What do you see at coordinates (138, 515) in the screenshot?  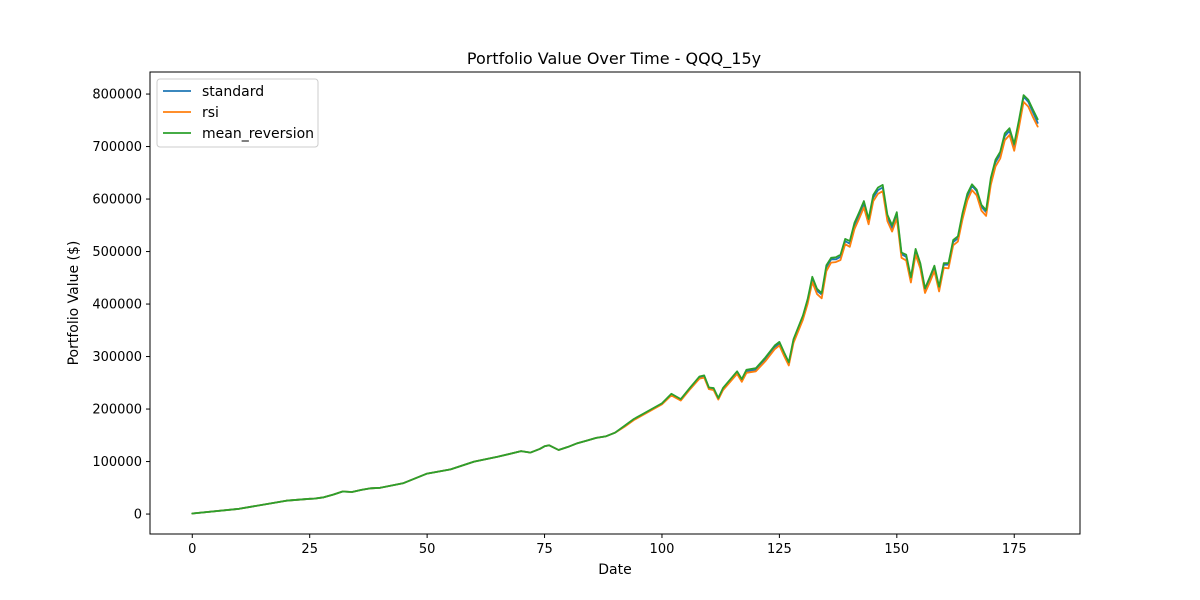 I see `y-tick-label: 0` at bounding box center [138, 515].